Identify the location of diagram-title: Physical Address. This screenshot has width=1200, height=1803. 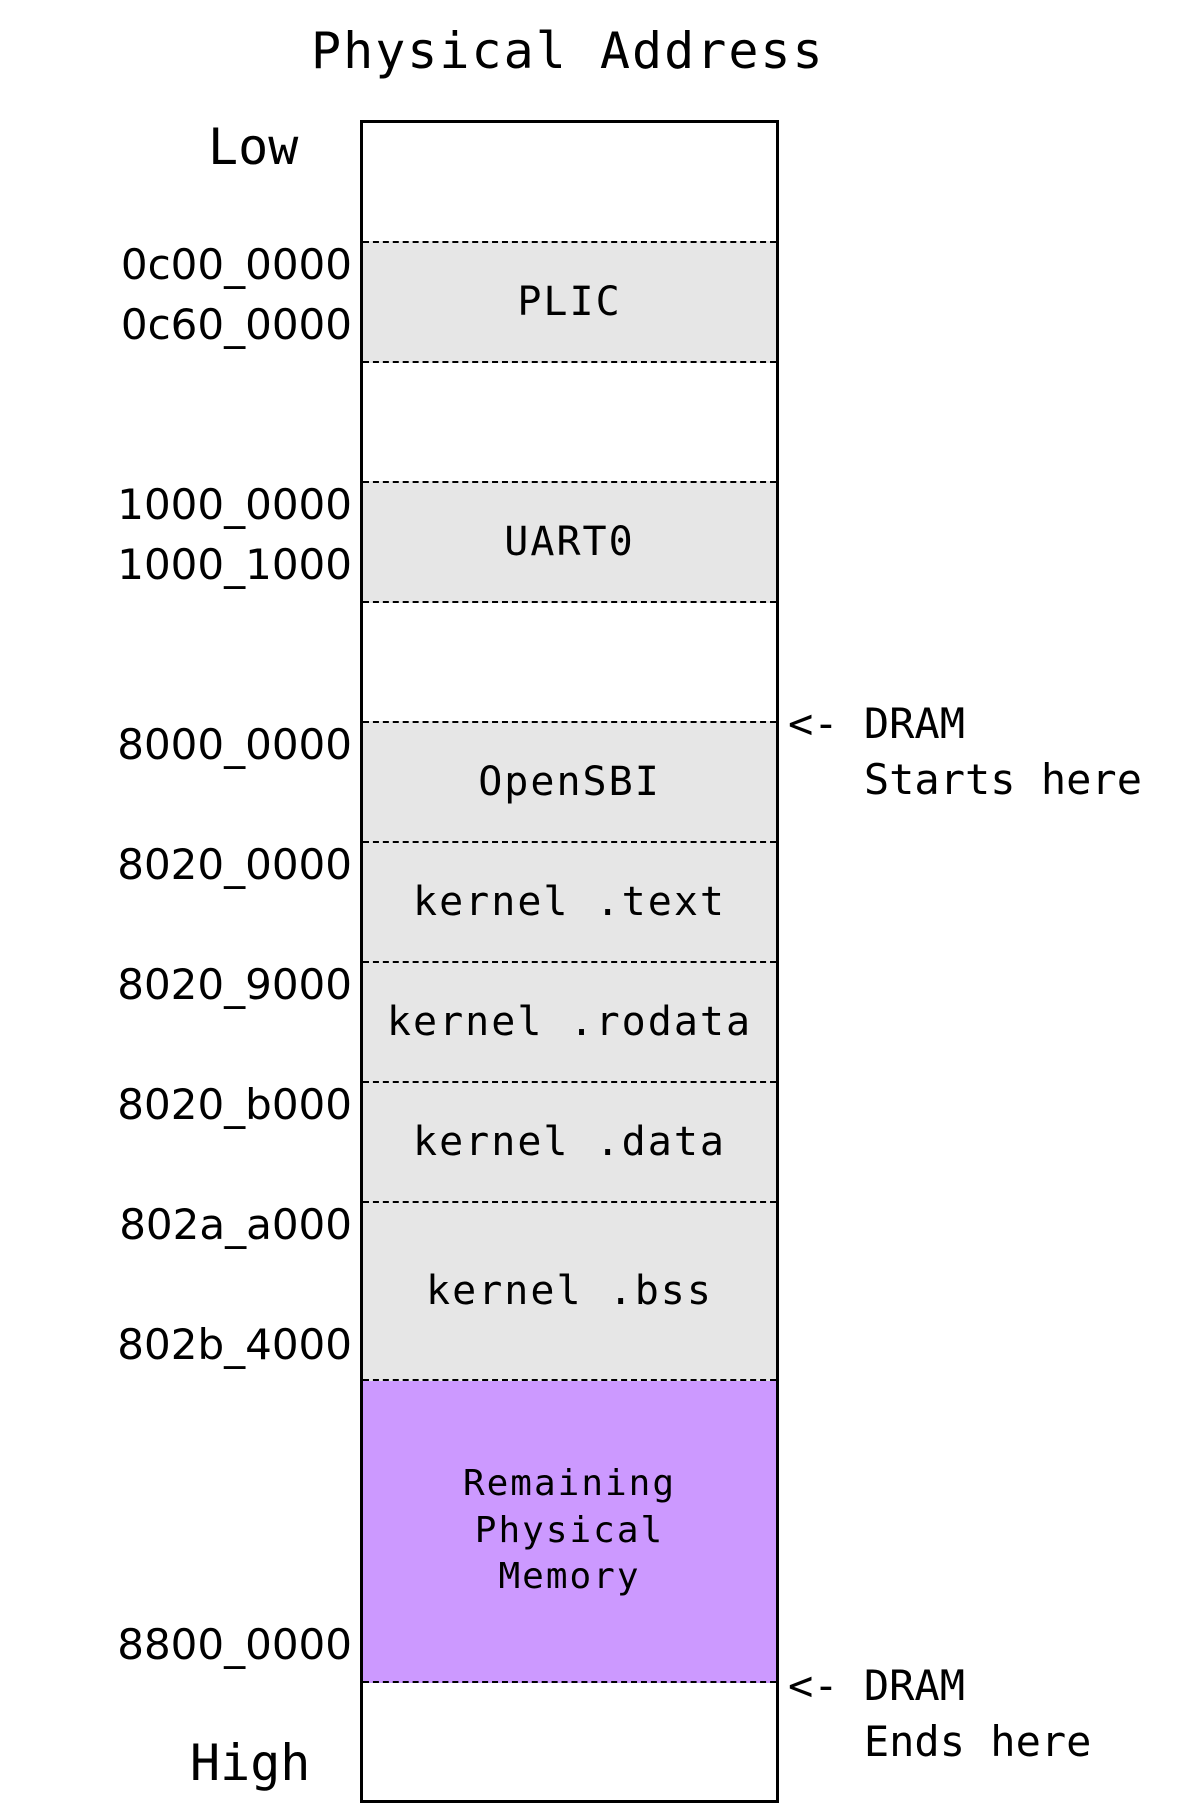
(568, 51).